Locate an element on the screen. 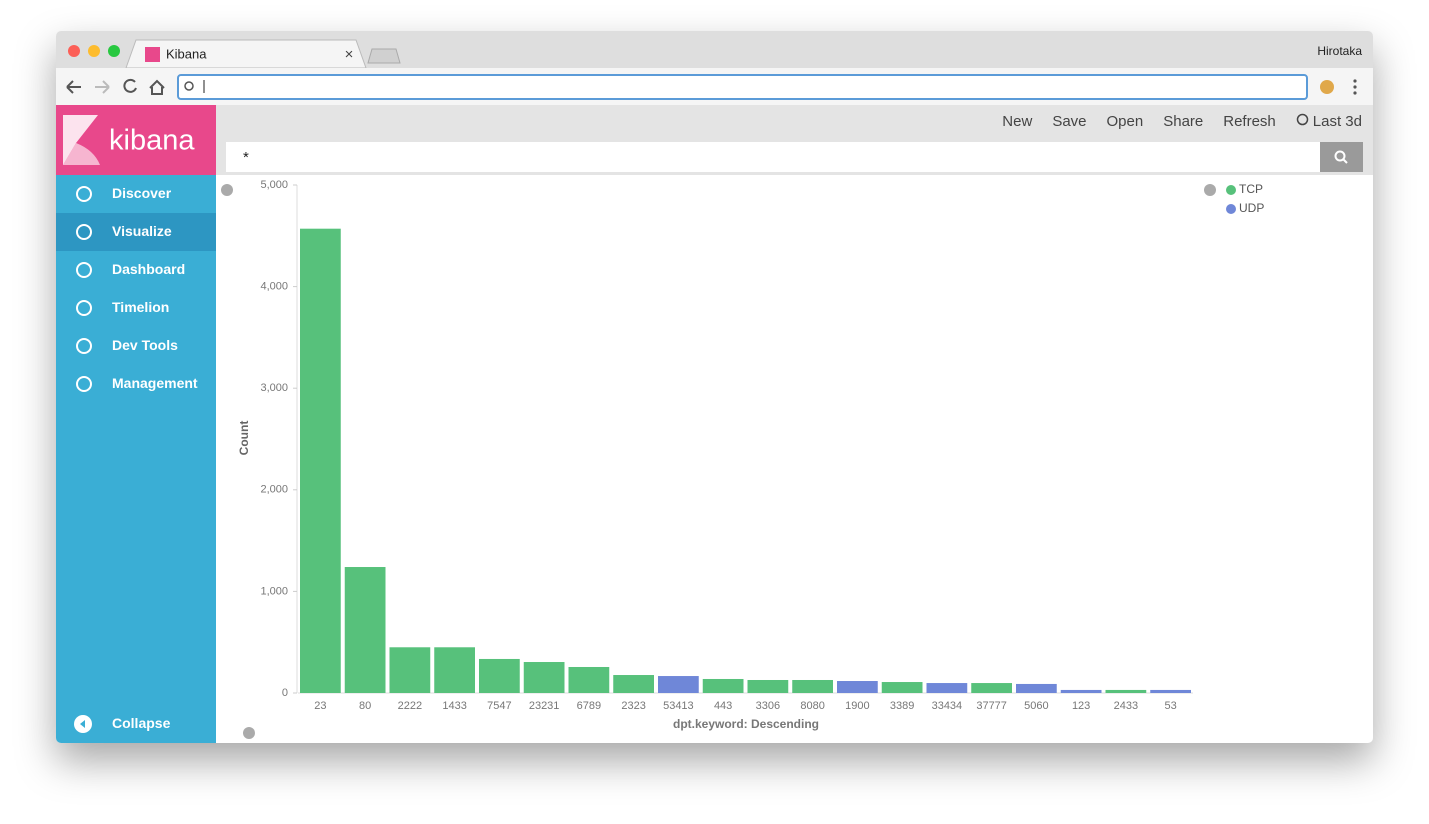 The width and height of the screenshot is (1429, 824). time-picker: Last 3d is located at coordinates (1329, 121).